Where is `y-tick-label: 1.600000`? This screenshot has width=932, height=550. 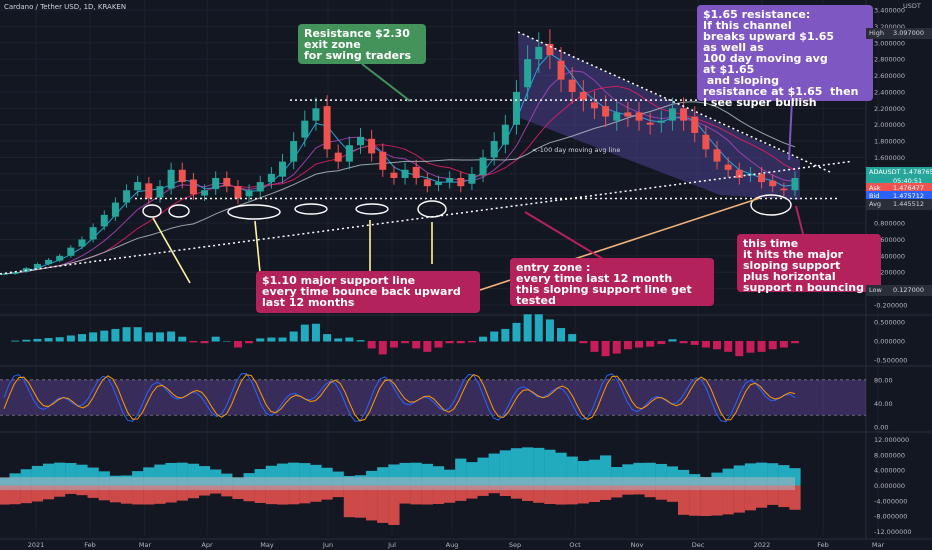
y-tick-label: 1.600000 is located at coordinates (889, 158).